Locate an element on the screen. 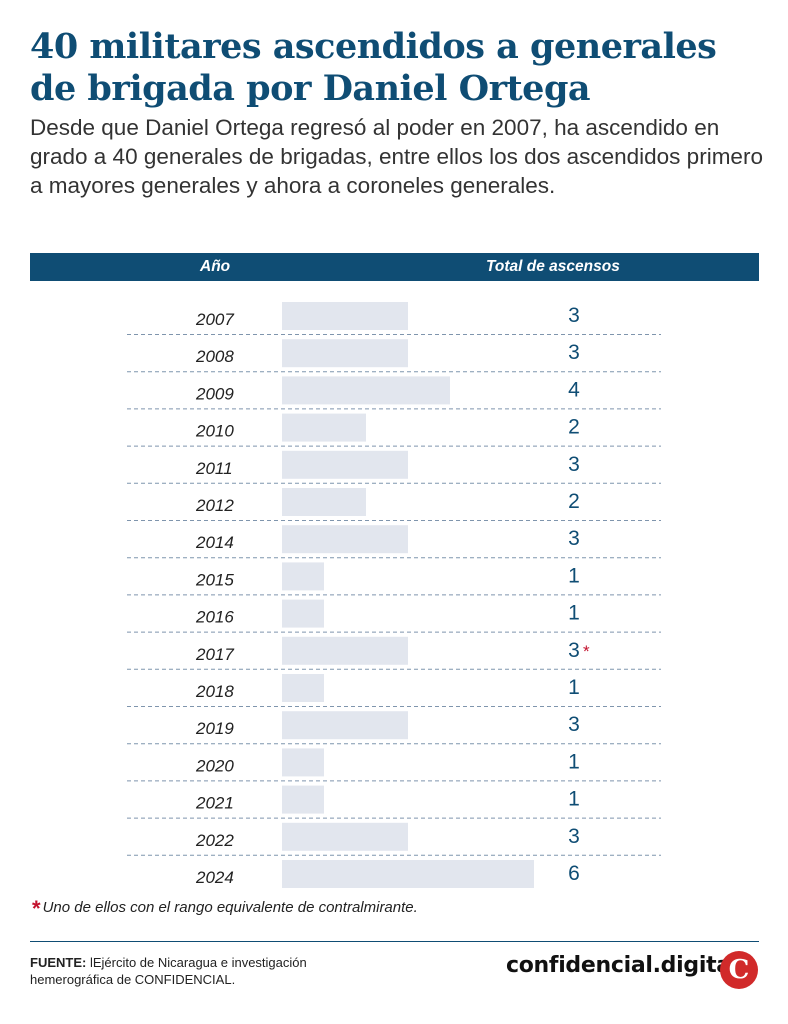  year-label: 2014 is located at coordinates (214, 542).